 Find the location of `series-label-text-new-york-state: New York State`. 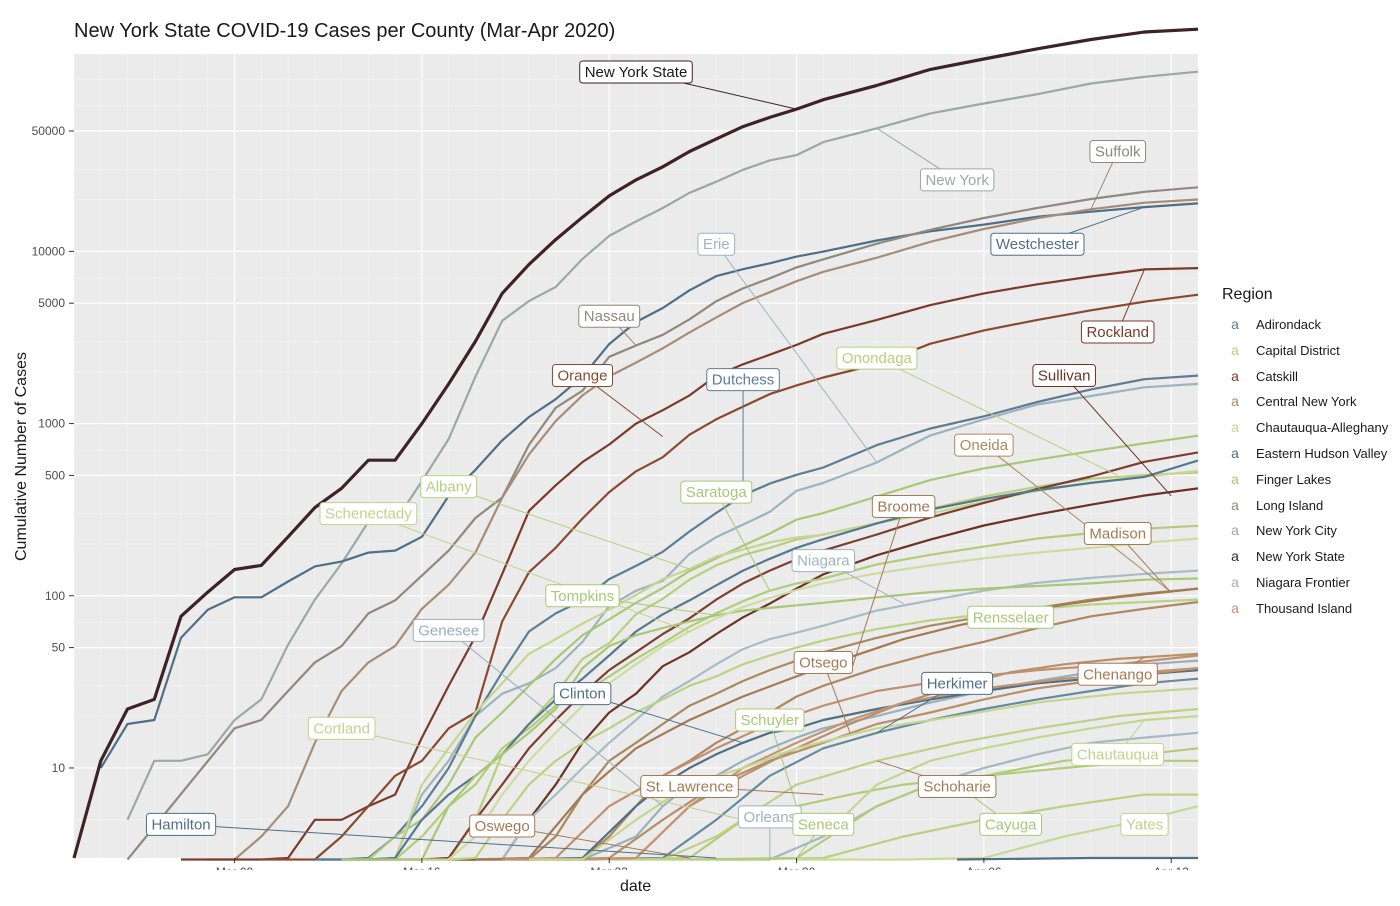

series-label-text-new-york-state: New York State is located at coordinates (636, 72).